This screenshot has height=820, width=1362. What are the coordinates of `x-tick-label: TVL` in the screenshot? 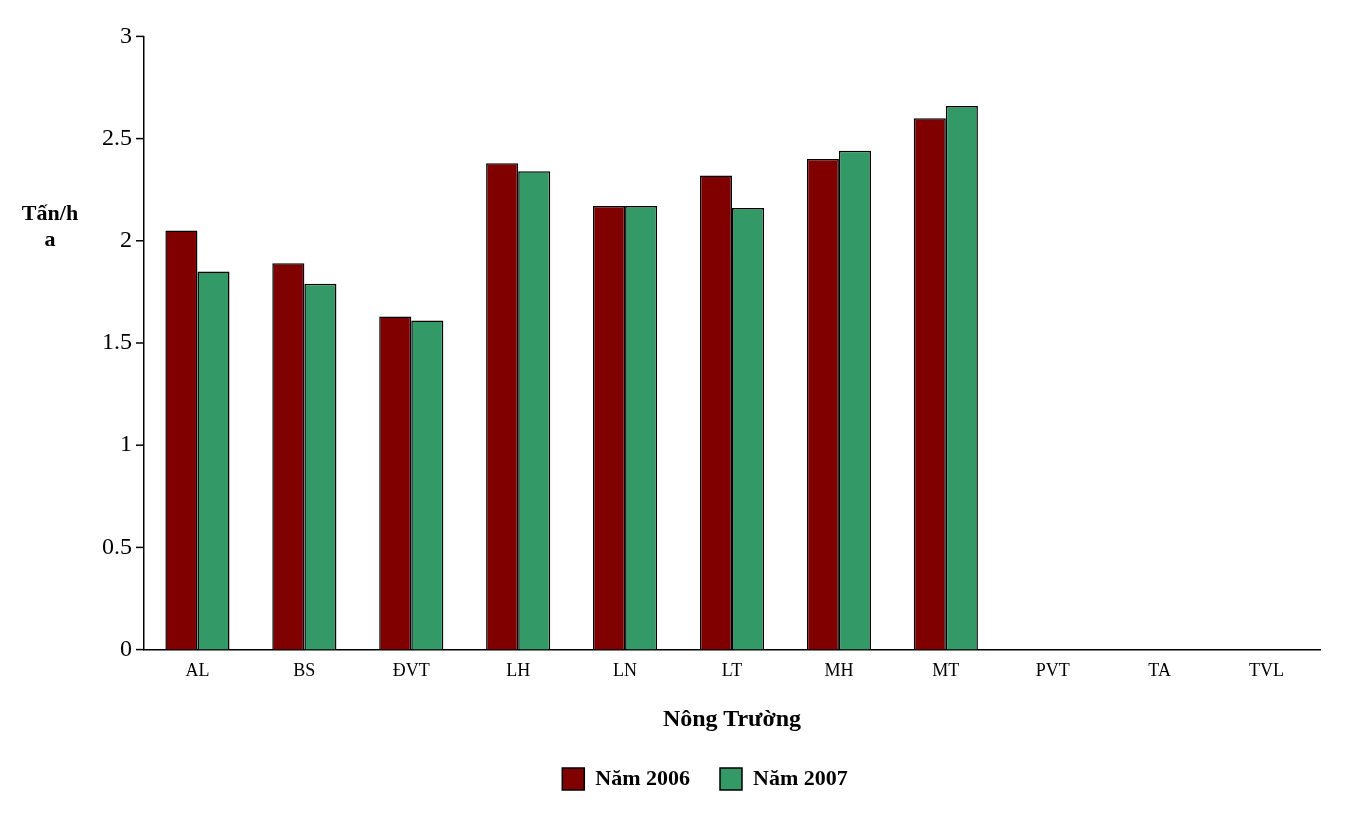 It's located at (1267, 670).